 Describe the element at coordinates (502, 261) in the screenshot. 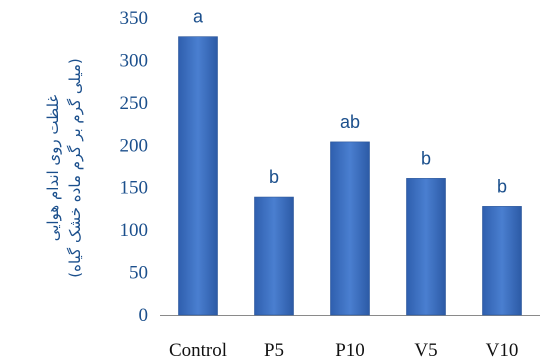

I see `bar-v10` at that location.